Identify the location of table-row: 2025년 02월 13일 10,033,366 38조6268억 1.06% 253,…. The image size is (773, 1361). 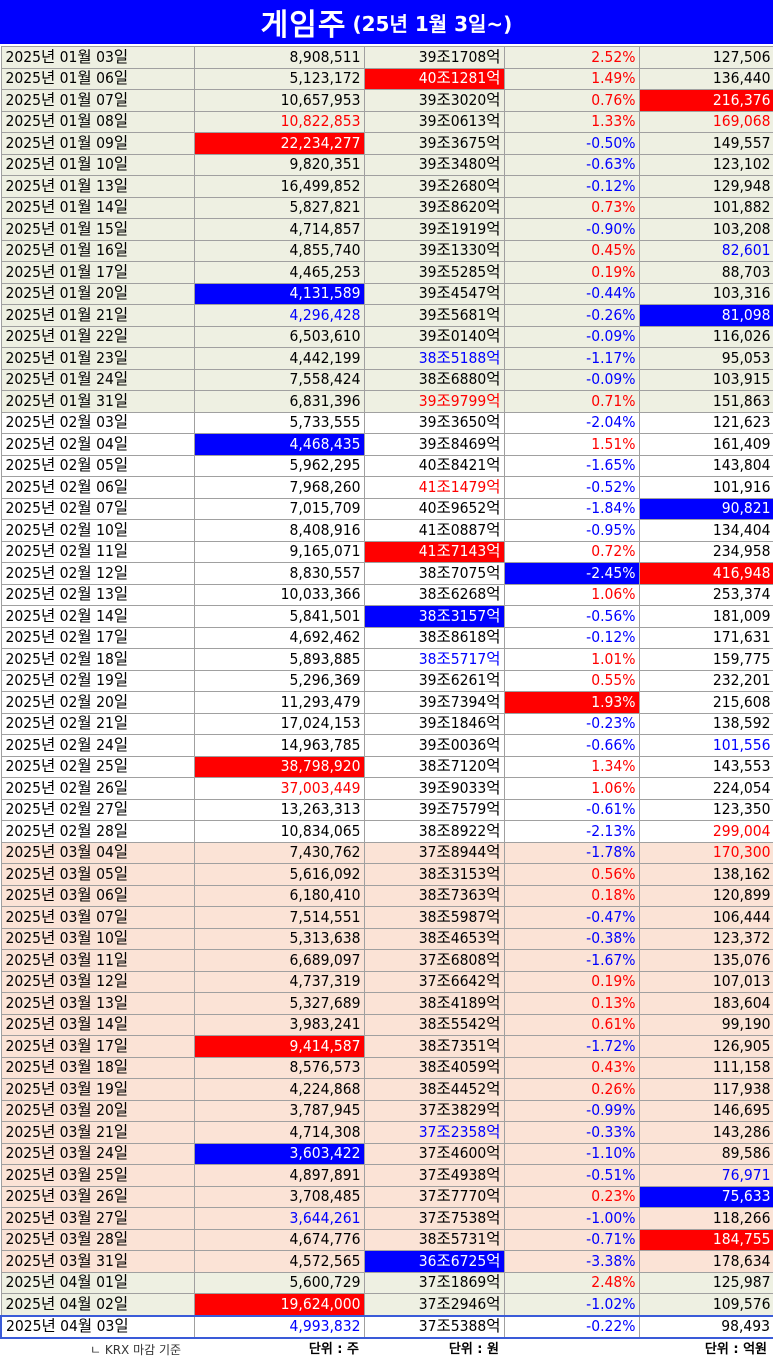
(386, 594).